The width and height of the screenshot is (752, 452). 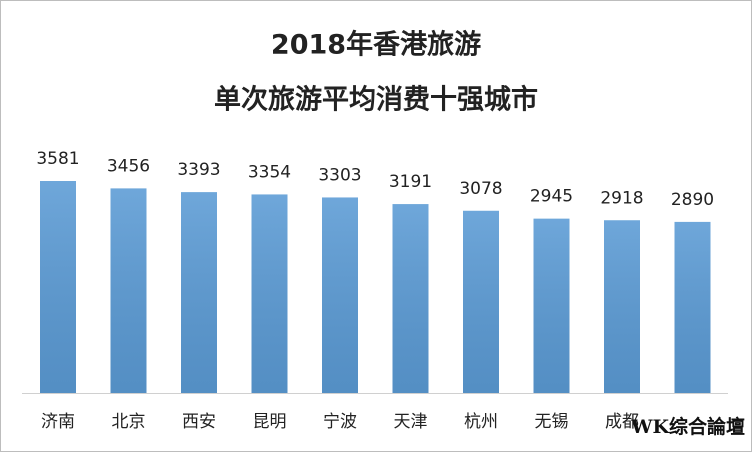 I want to click on value-label: 2890, so click(x=692, y=200).